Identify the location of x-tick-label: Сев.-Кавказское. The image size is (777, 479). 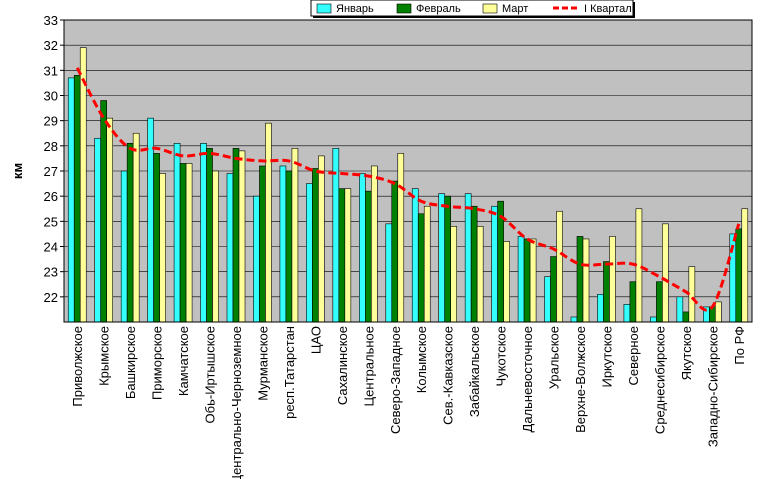
(448, 375).